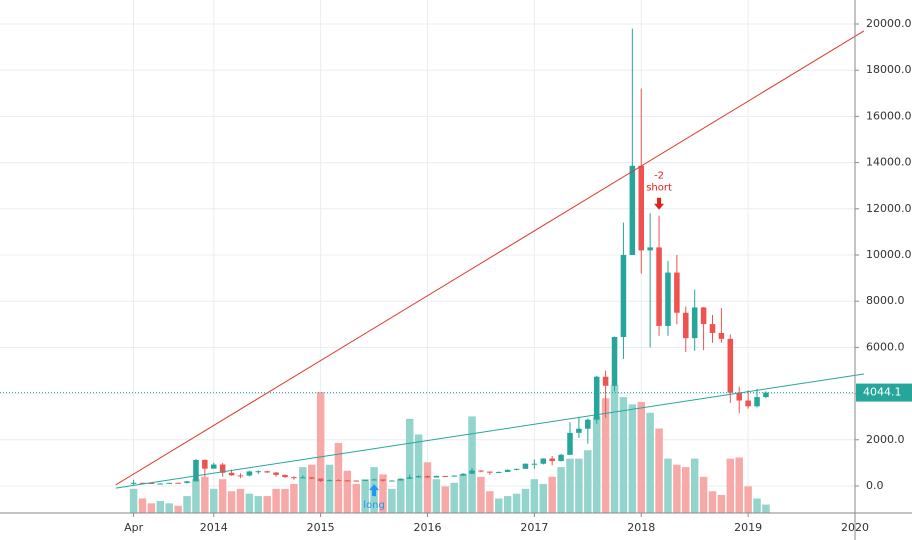 Image resolution: width=912 pixels, height=540 pixels. I want to click on x-tick-label: Apr, so click(134, 527).